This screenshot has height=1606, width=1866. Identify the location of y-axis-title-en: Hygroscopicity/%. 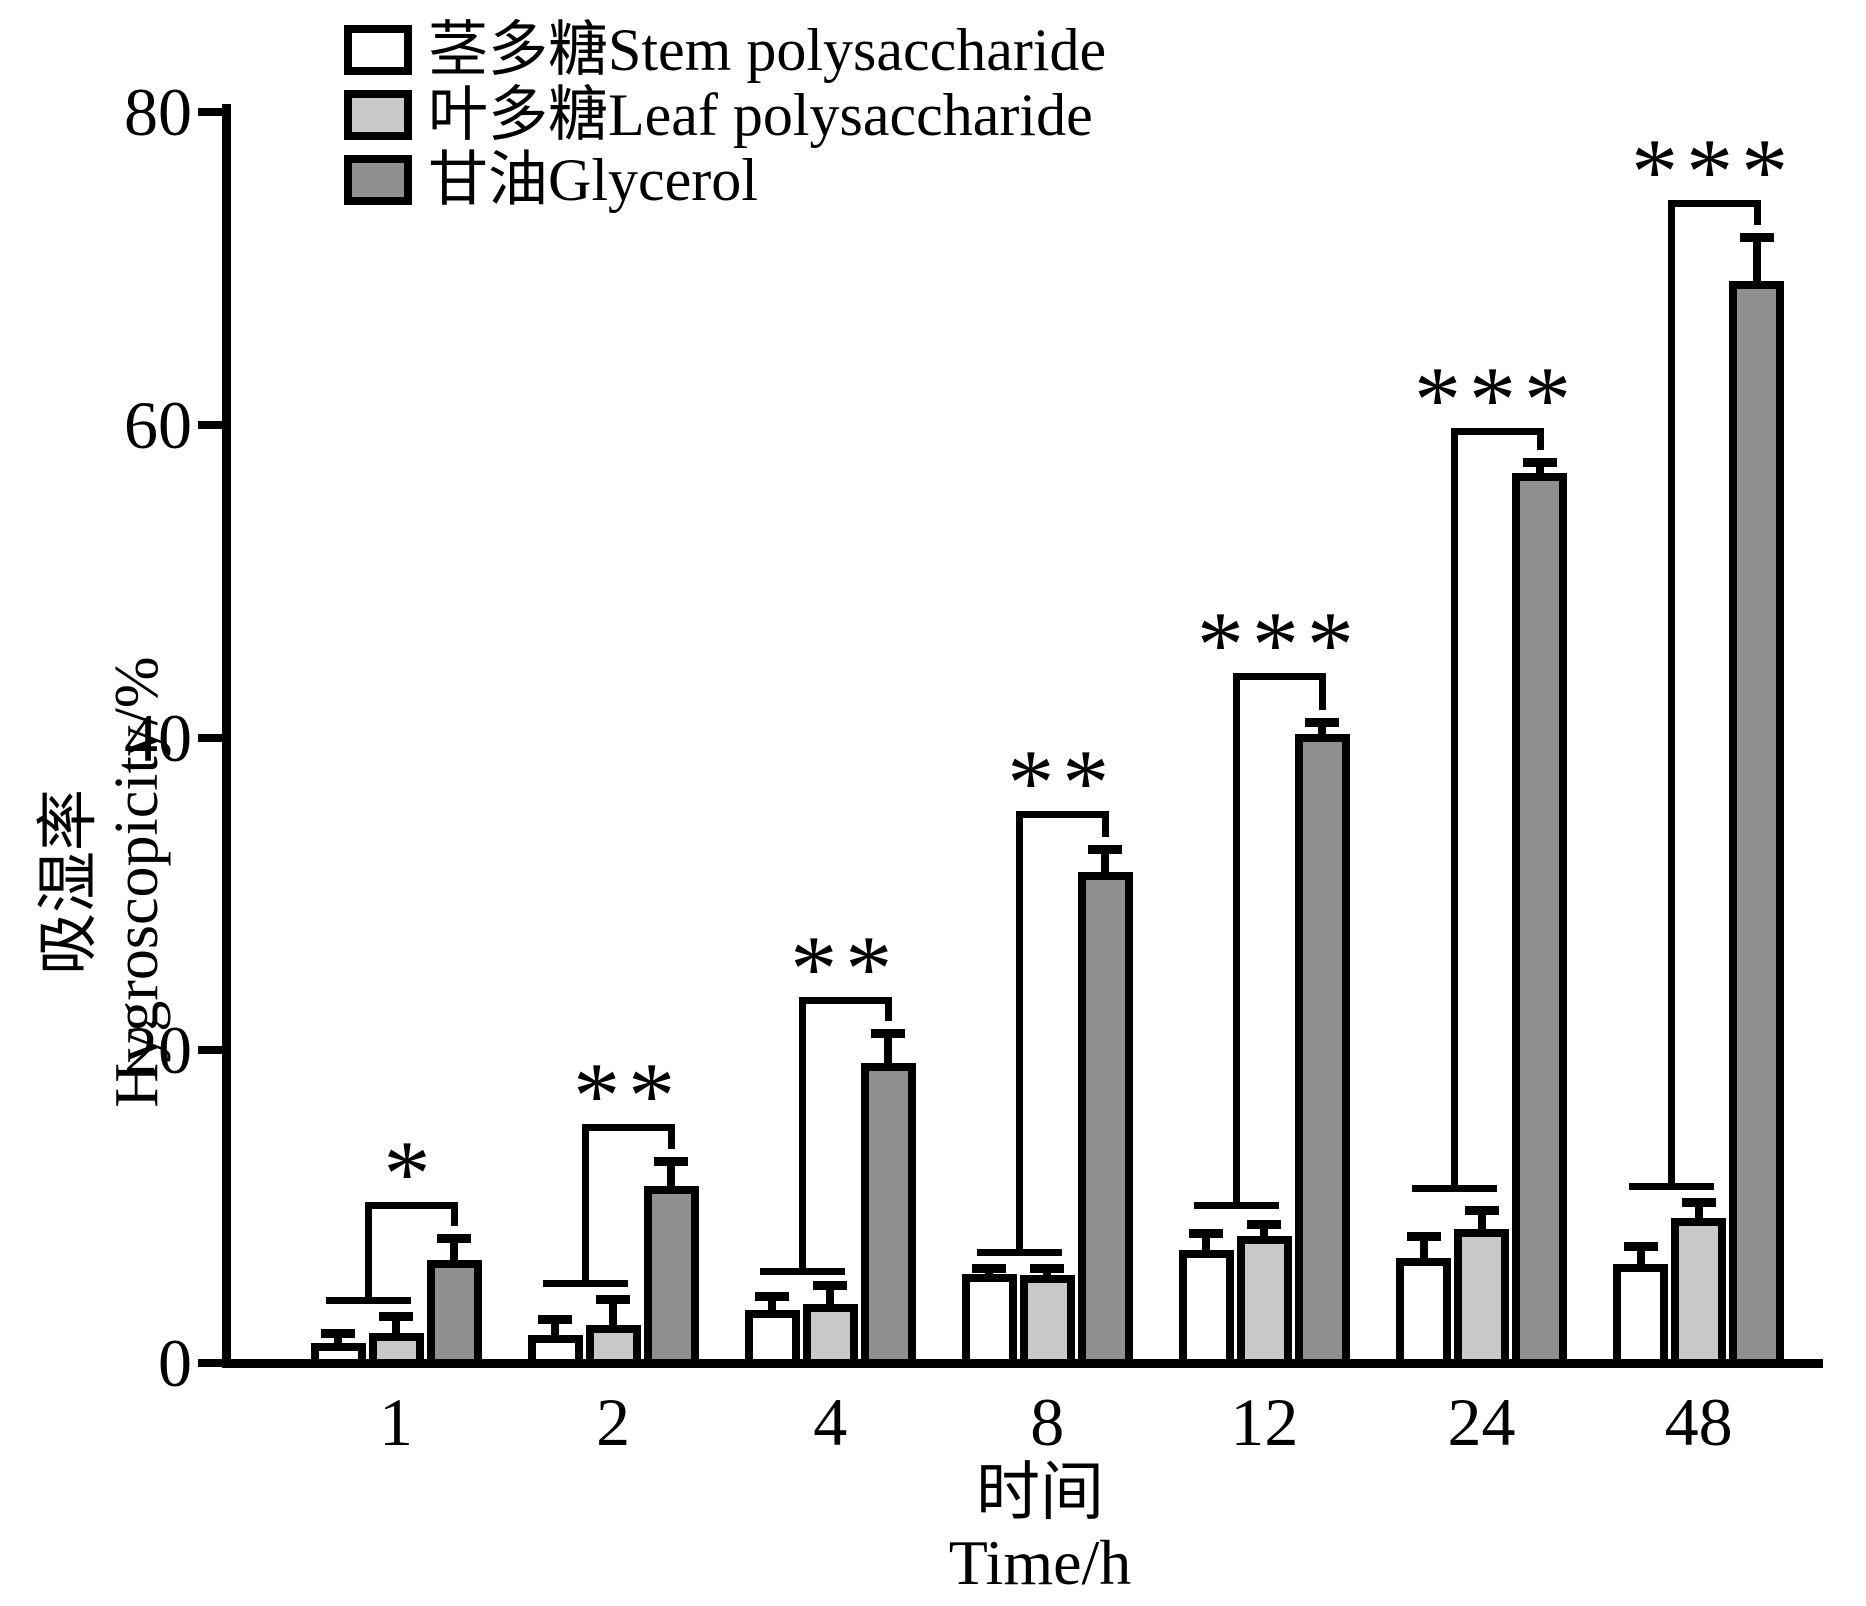
(137, 882).